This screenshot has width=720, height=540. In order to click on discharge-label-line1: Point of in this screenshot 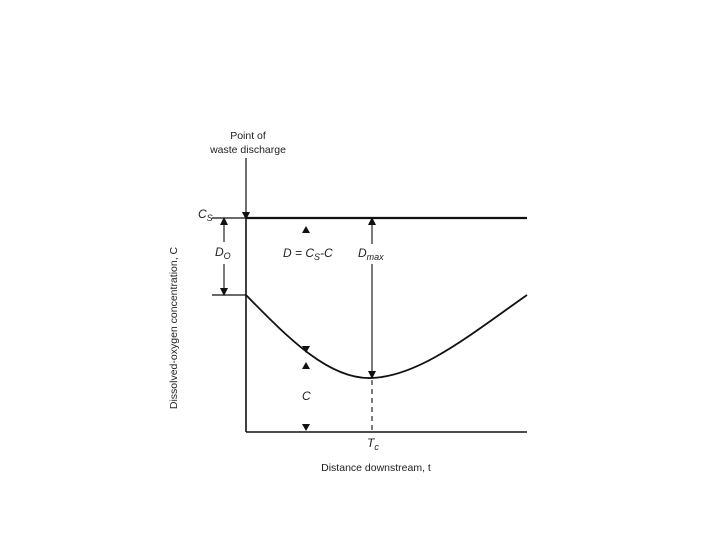, I will do `click(248, 136)`.